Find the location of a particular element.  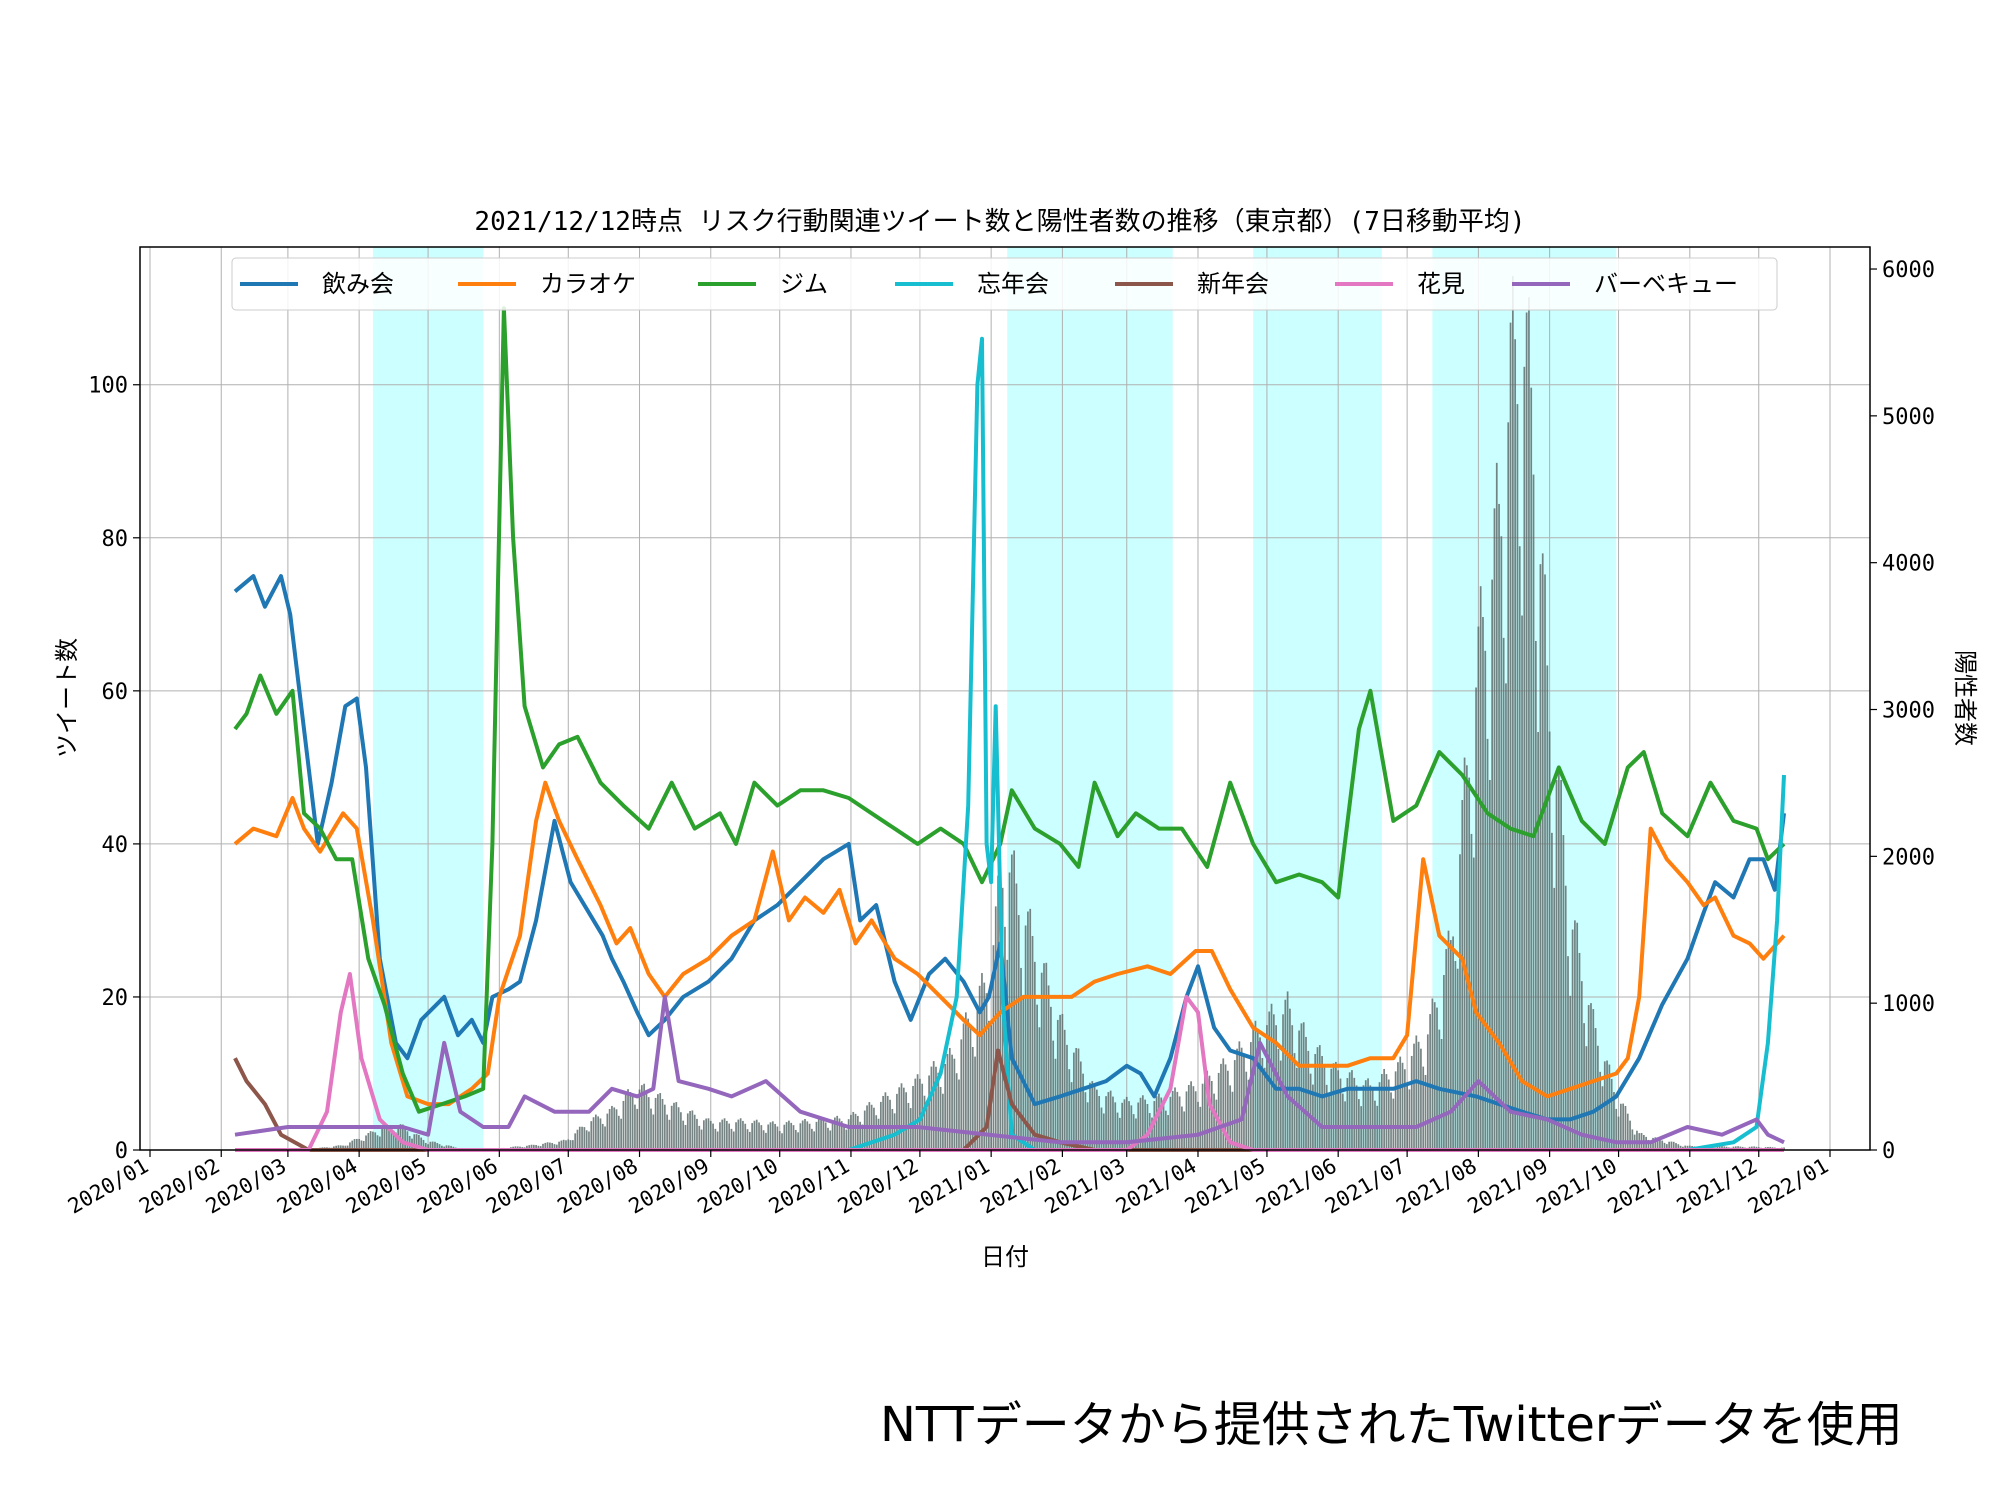

x-tick-label: 2022/01 is located at coordinates (1788, 1186).